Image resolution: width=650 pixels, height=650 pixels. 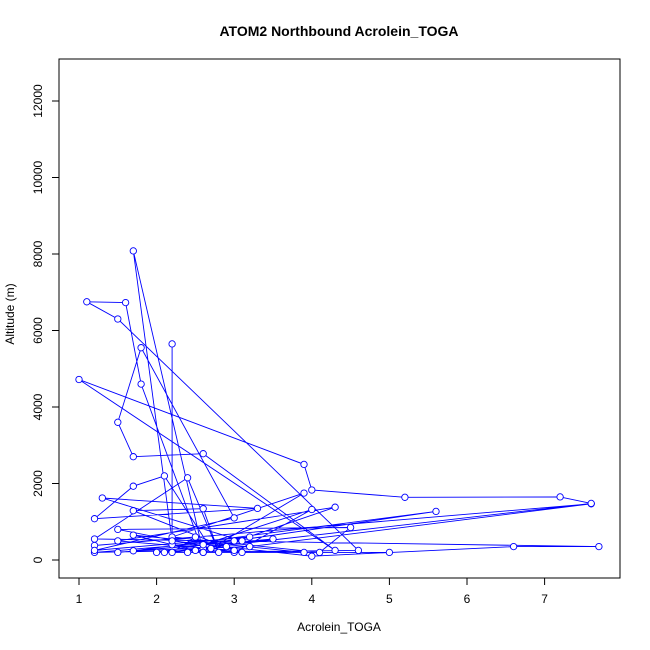 I want to click on y-axis: 0 2000 4000 6000 8000 10000 12000, so click(x=45, y=323).